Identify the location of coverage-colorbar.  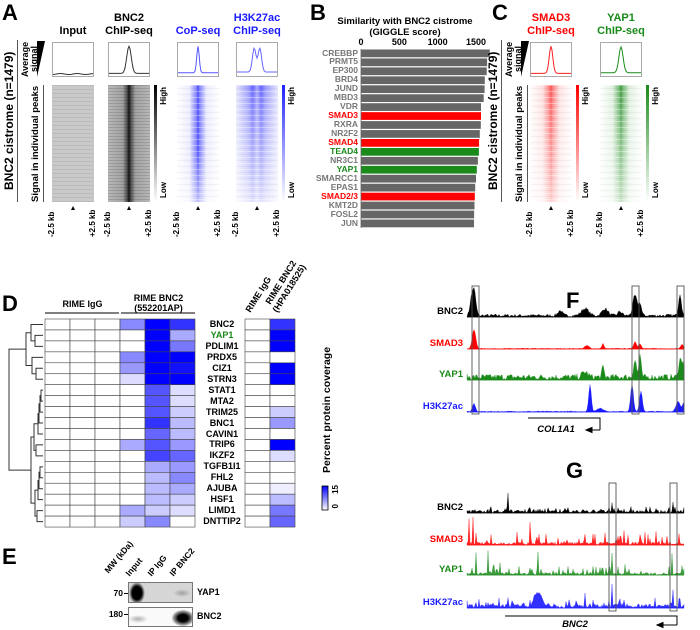
(325, 498).